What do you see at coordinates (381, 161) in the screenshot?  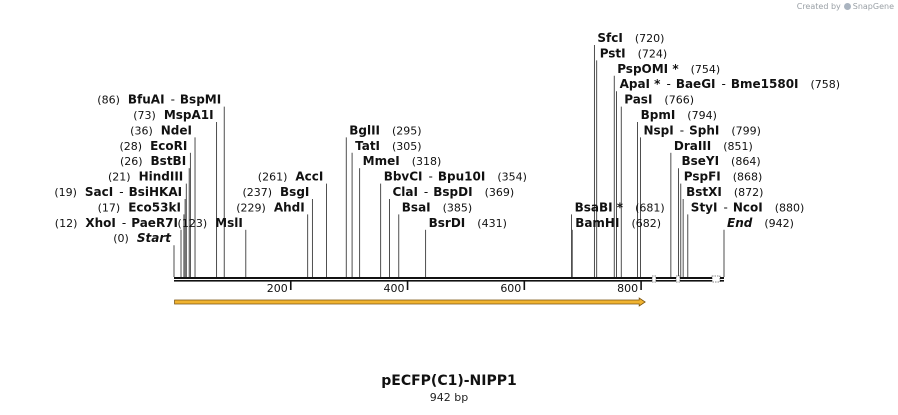 I see `enzyme-name: MmeI` at bounding box center [381, 161].